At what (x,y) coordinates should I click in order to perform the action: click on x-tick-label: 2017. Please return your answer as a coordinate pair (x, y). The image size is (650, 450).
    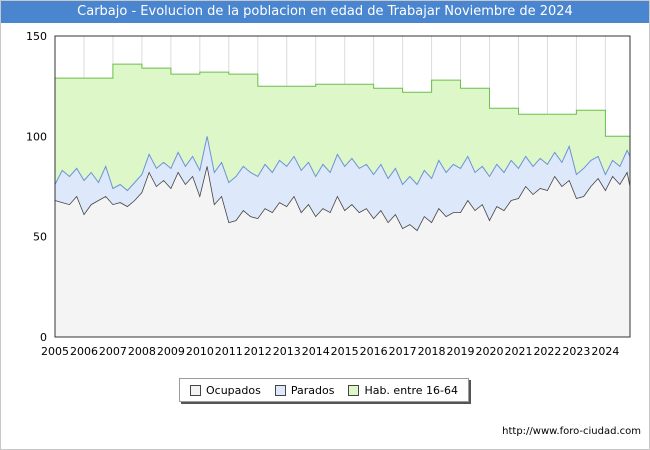
    Looking at the image, I should click on (403, 351).